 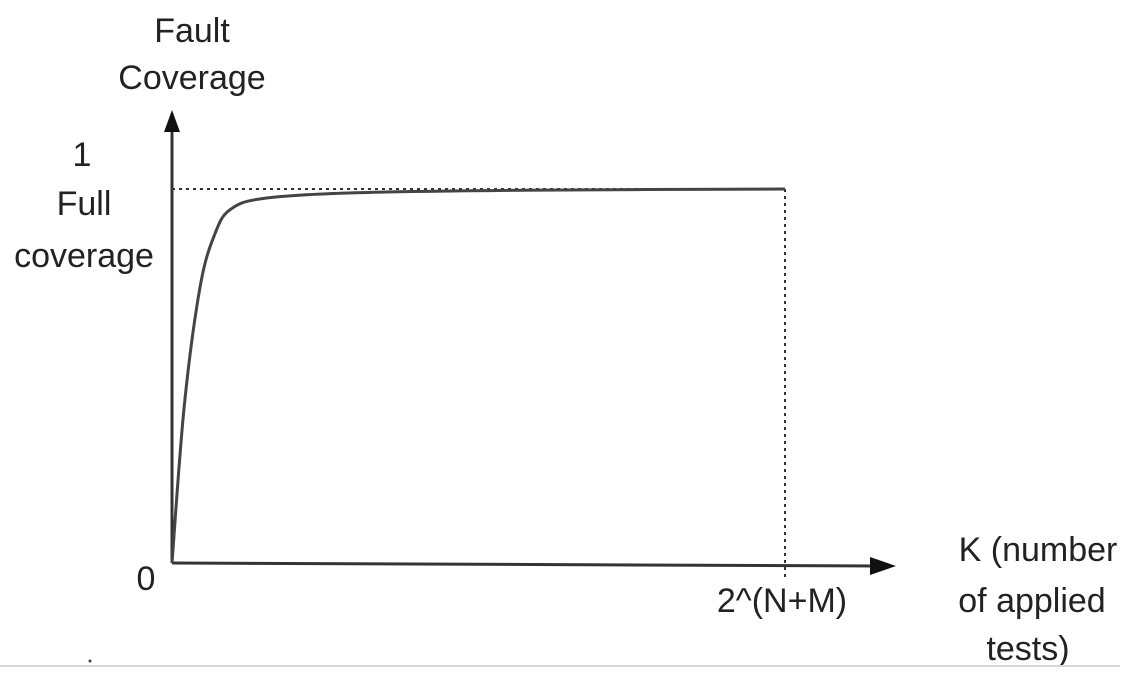 What do you see at coordinates (172, 121) in the screenshot?
I see `y-axis-arrow-icon` at bounding box center [172, 121].